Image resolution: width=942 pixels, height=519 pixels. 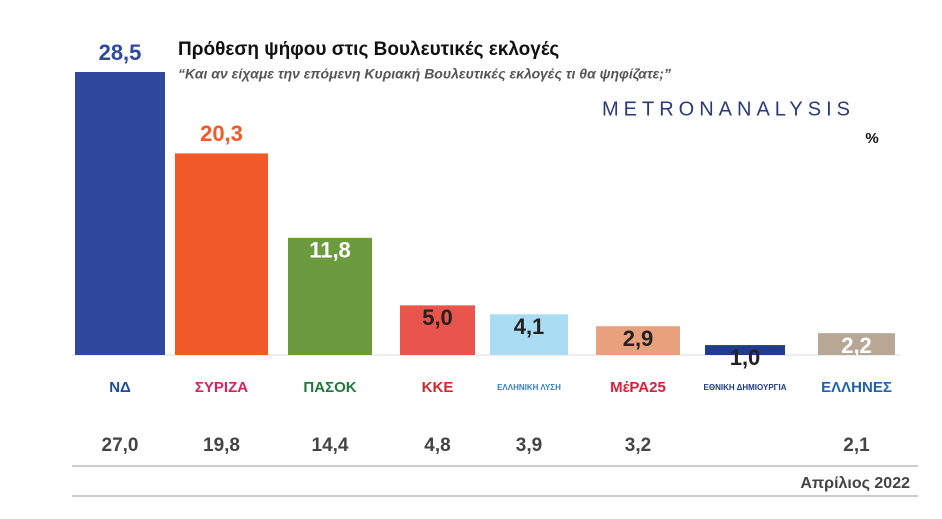 What do you see at coordinates (120, 52) in the screenshot?
I see `value-label: 28,5` at bounding box center [120, 52].